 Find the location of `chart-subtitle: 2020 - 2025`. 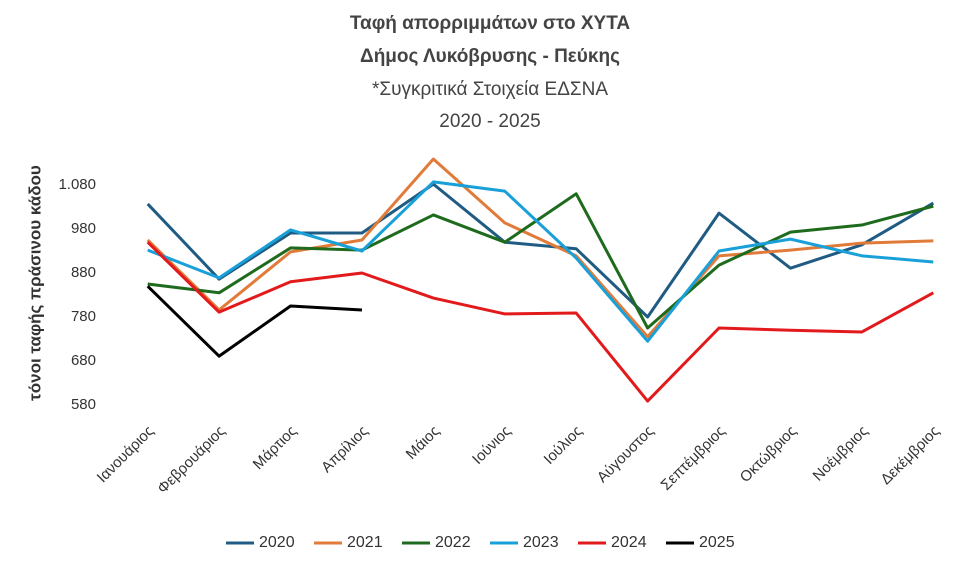

chart-subtitle: 2020 - 2025 is located at coordinates (489, 121).